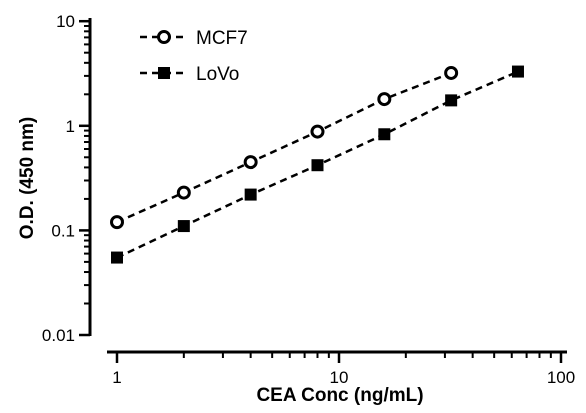  What do you see at coordinates (65, 21) in the screenshot?
I see `y-tick-label: 10` at bounding box center [65, 21].